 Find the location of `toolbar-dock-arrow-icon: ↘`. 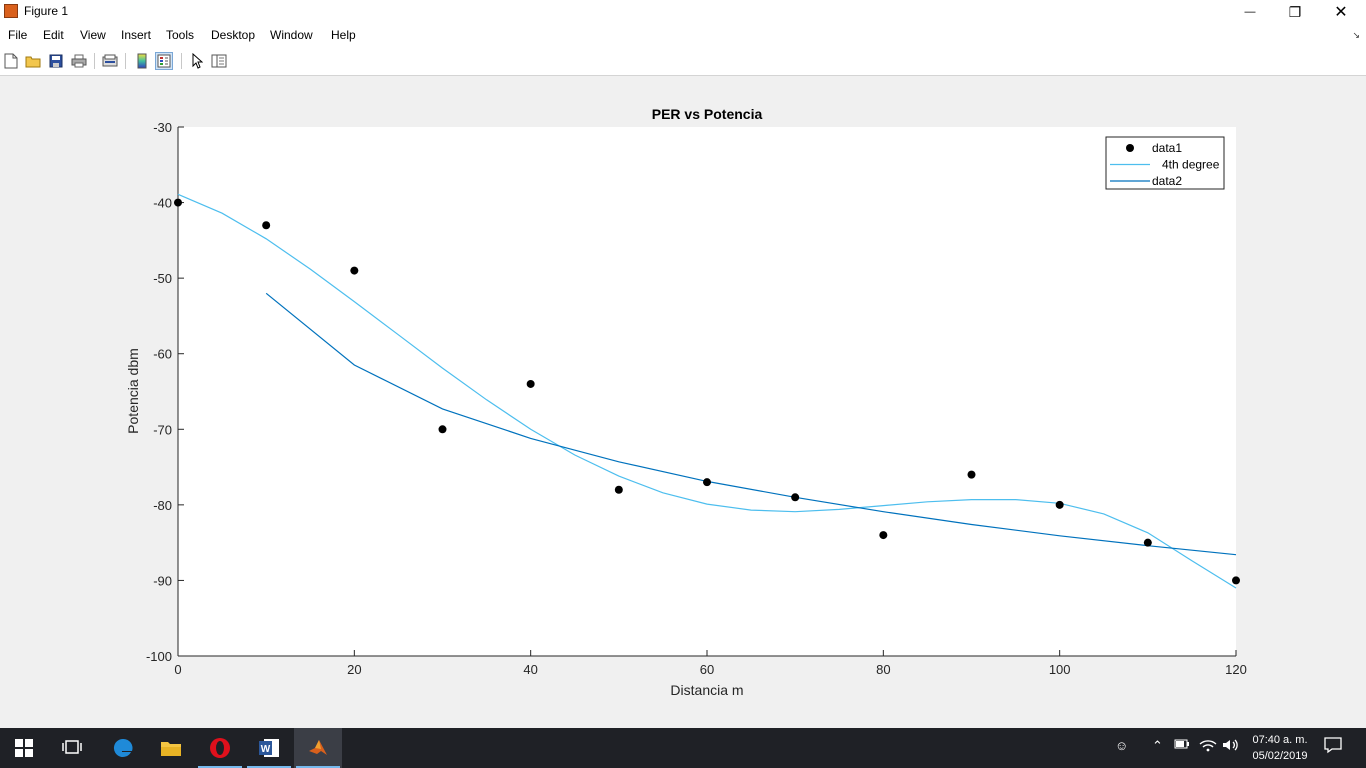

toolbar-dock-arrow-icon: ↘ is located at coordinates (1356, 35).